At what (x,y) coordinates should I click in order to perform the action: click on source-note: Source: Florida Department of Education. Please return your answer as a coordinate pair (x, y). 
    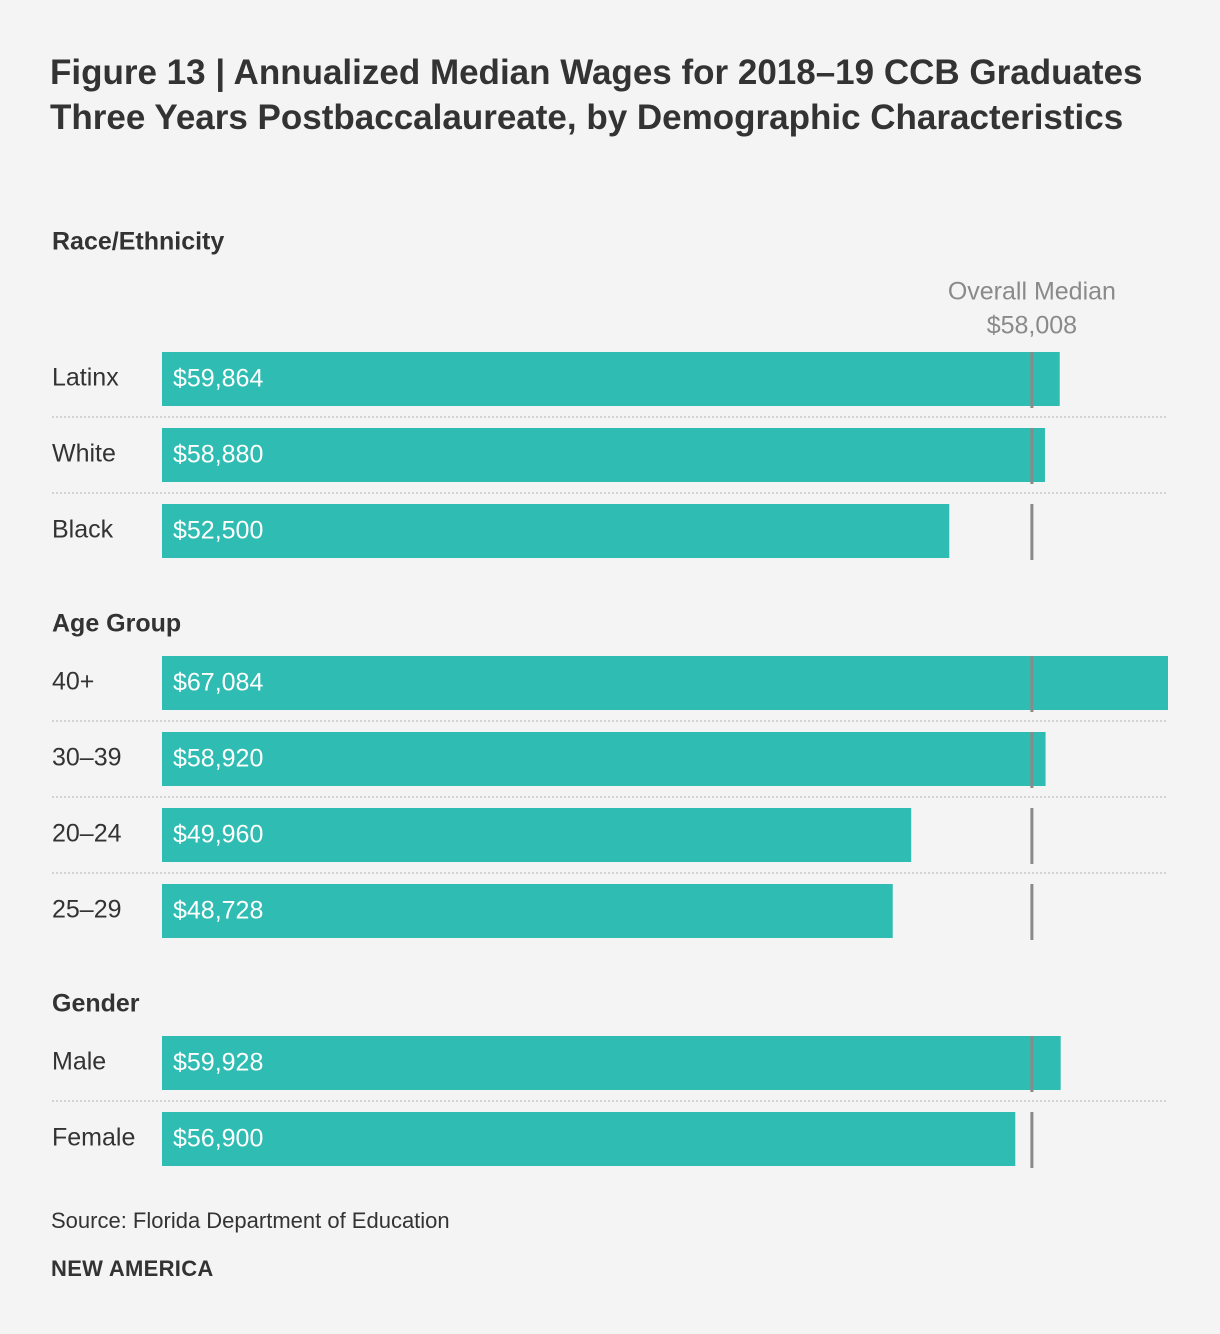
    Looking at the image, I should click on (250, 1220).